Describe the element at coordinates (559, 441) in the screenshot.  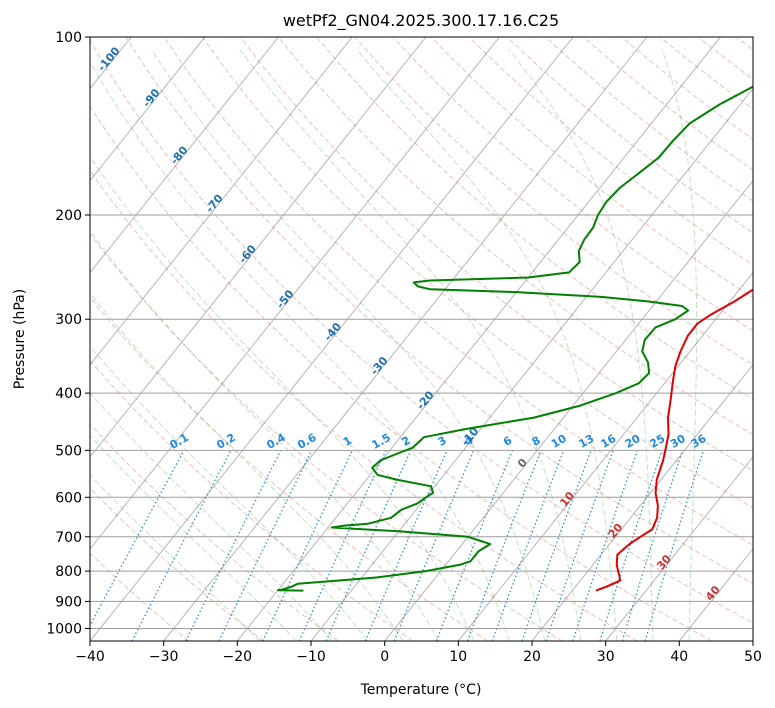
I see `mixing-ratio-label: 10` at that location.